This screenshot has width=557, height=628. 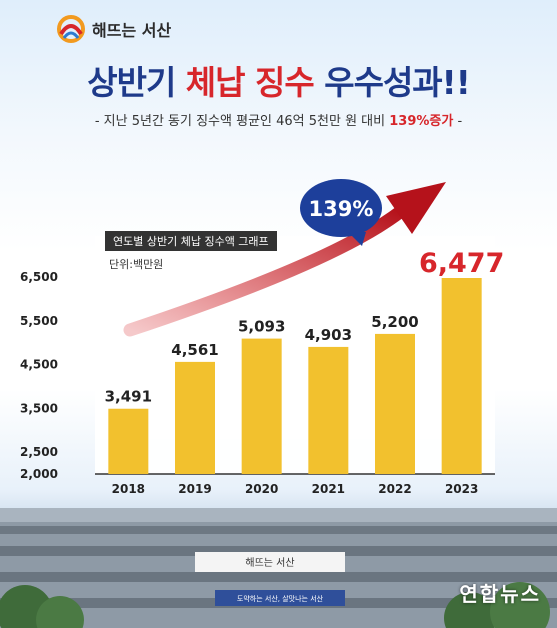 What do you see at coordinates (394, 489) in the screenshot?
I see `x-tick-label: 2022` at bounding box center [394, 489].